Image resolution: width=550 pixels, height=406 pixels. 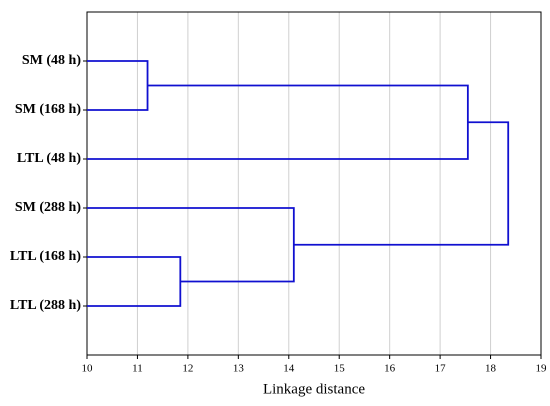 What do you see at coordinates (45, 305) in the screenshot?
I see `leaf-label: LTL (288 h)` at bounding box center [45, 305].